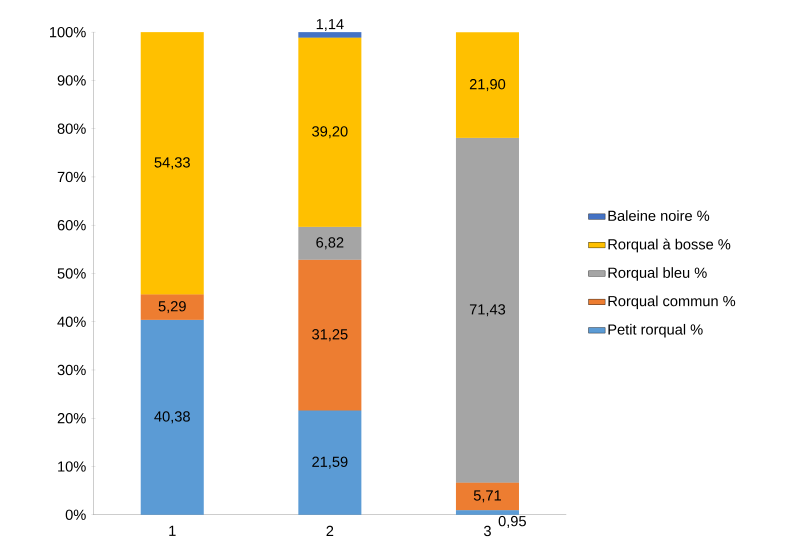 This screenshot has height=552, width=810. Describe the element at coordinates (72, 129) in the screenshot. I see `y-tick-label: 80%` at that location.